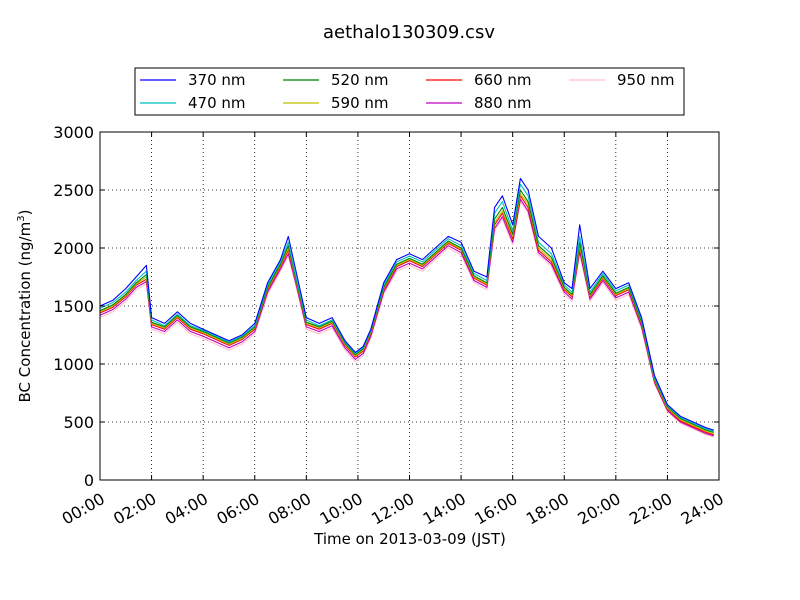 The width and height of the screenshot is (800, 600). Describe the element at coordinates (409, 539) in the screenshot. I see `x-axis-title: Time on 2013-03-09 (JST)` at that location.